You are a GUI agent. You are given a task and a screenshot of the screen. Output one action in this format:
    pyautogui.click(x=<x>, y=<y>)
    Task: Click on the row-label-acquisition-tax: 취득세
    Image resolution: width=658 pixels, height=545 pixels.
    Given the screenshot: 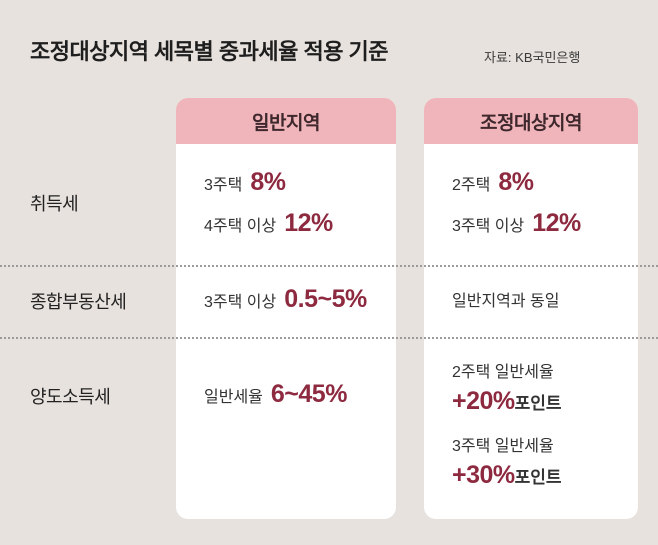 What is the action you would take?
    pyautogui.click(x=54, y=204)
    